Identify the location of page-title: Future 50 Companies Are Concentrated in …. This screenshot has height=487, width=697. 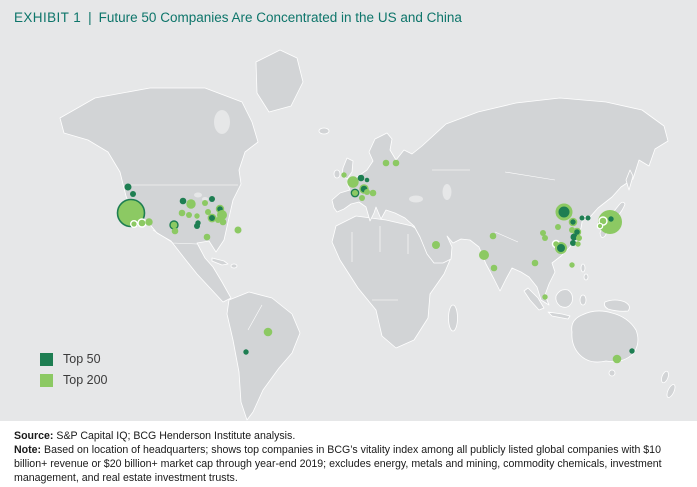
(280, 17).